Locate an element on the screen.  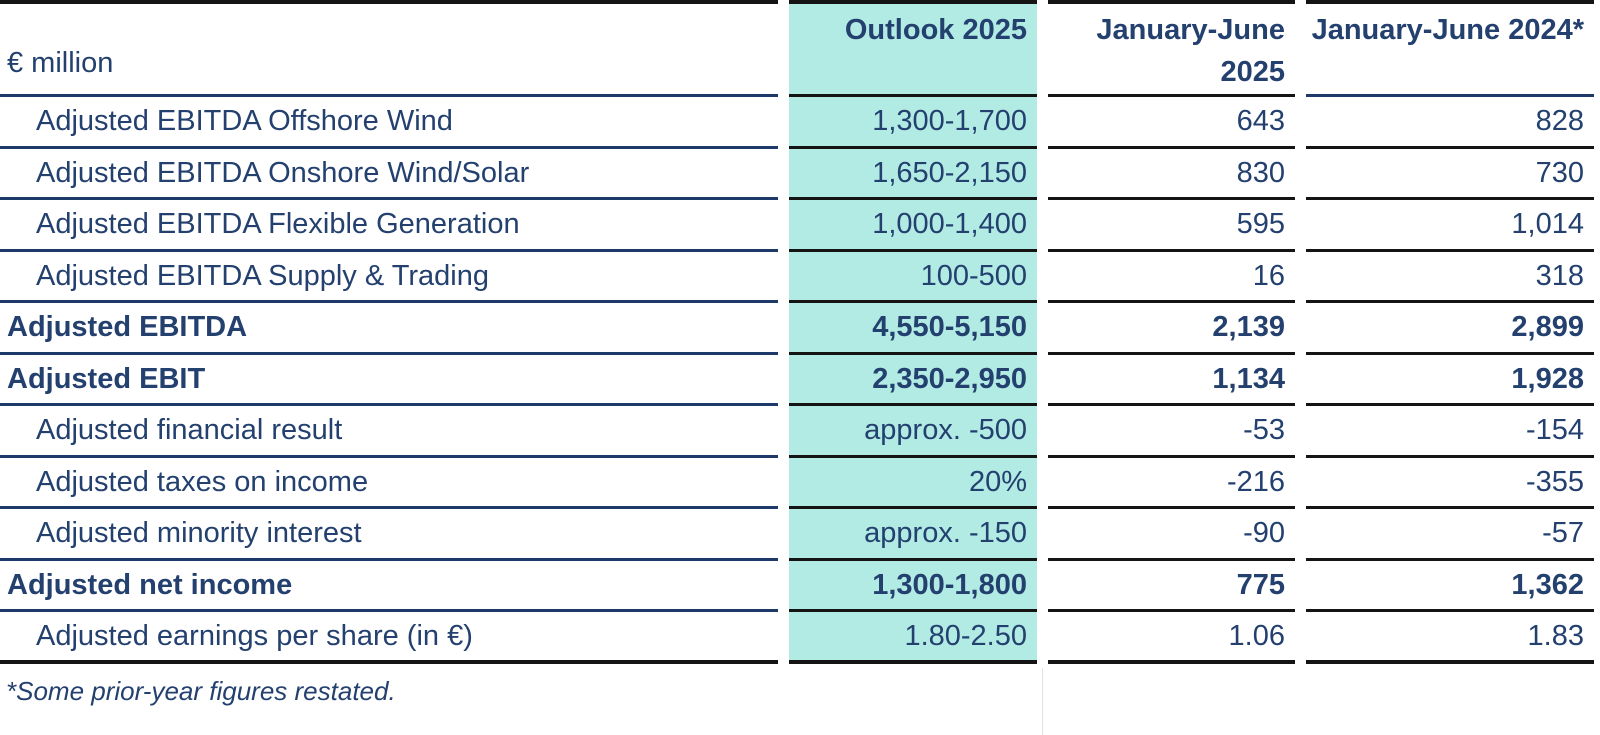
row-label: Adjusted minority interest is located at coordinates (389, 535).